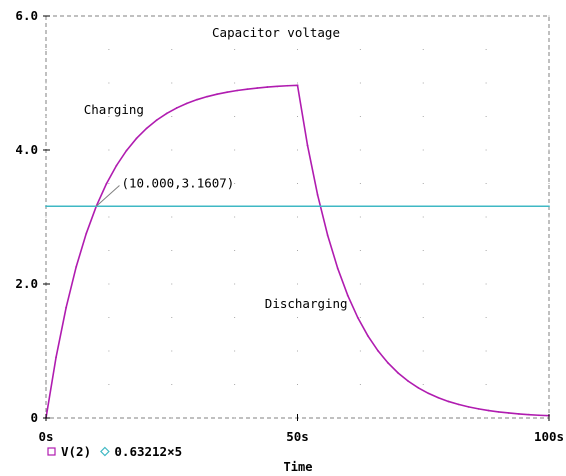  Describe the element at coordinates (114, 451) in the screenshot. I see `legend: V(2) 0.63212×5` at that location.